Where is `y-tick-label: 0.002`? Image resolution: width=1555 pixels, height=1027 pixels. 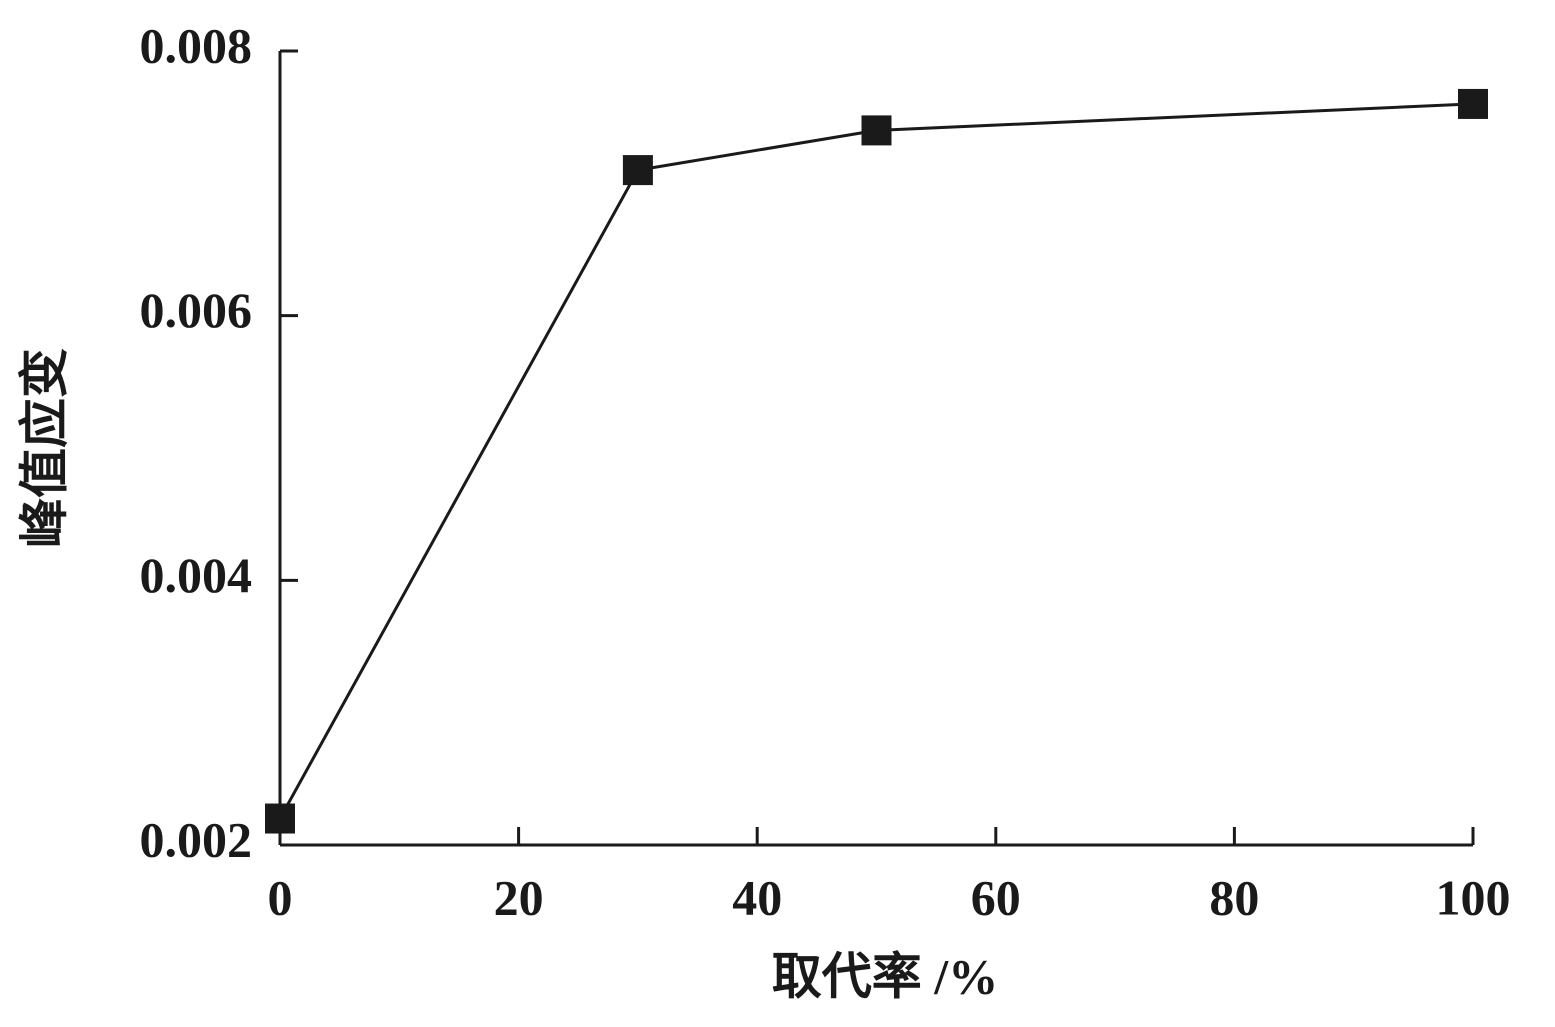
y-tick-label: 0.002 is located at coordinates (196, 839).